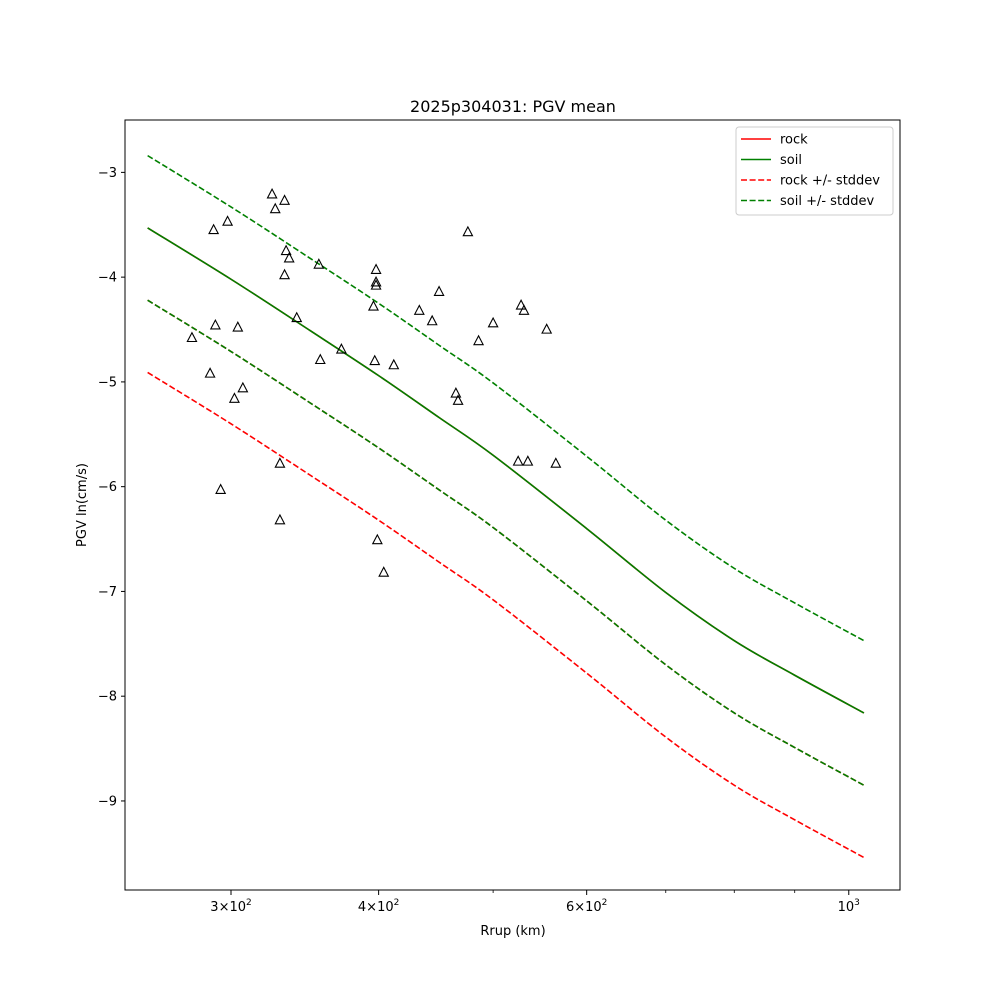 The image size is (1000, 1000). I want to click on legend-label: rock, so click(794, 140).